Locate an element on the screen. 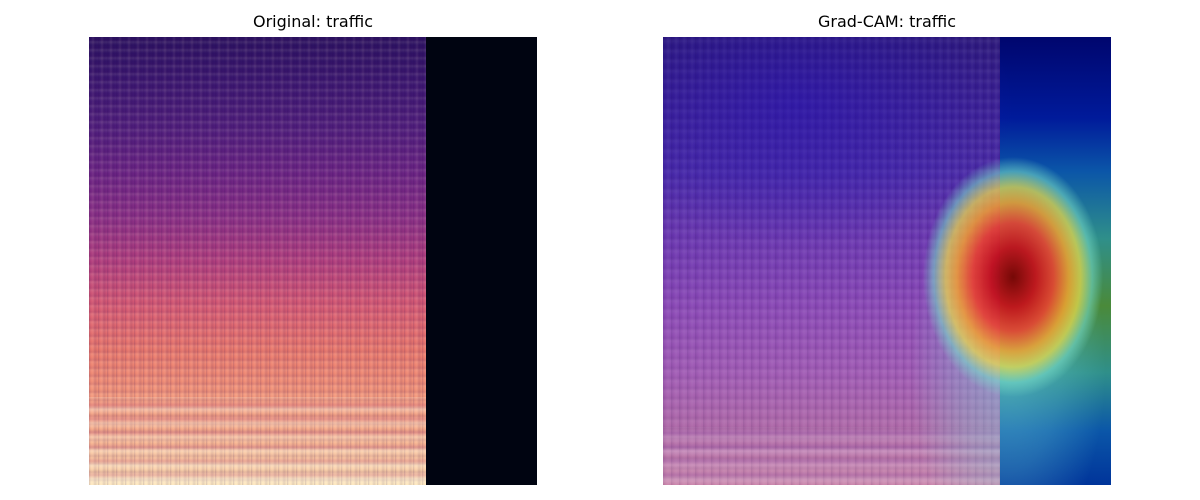  spectrogram-padding is located at coordinates (481, 261).